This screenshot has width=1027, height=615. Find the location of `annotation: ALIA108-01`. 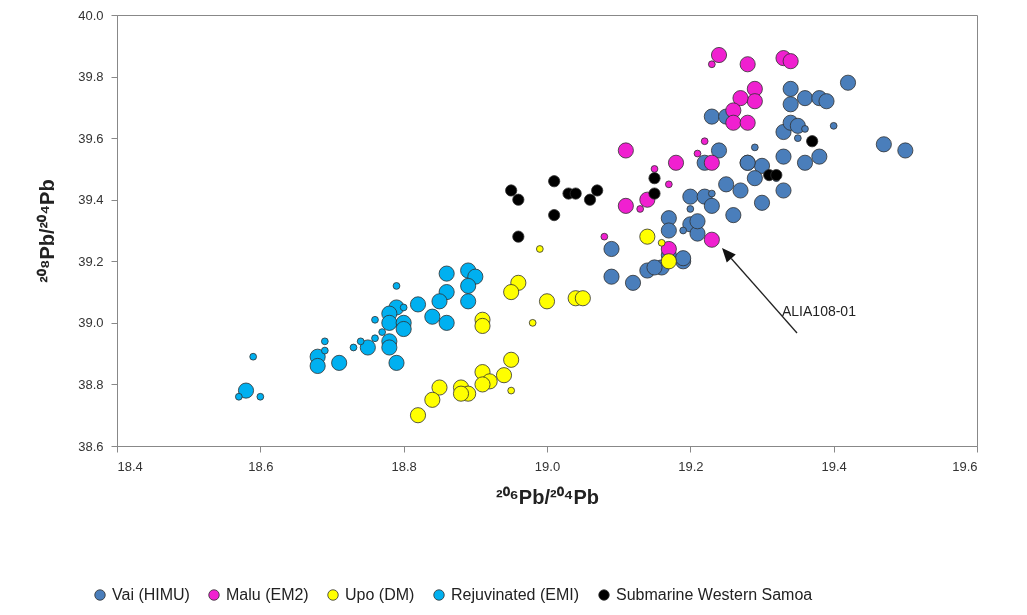

annotation: ALIA108-01 is located at coordinates (819, 311).